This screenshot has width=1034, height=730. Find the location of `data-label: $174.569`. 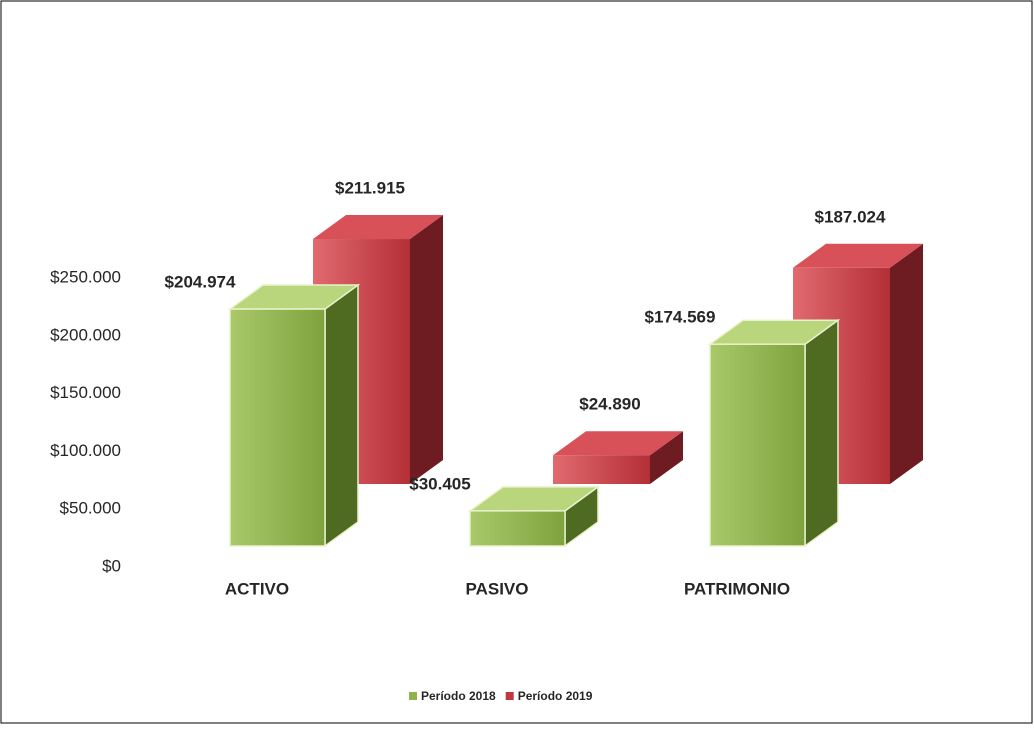

data-label: $174.569 is located at coordinates (680, 317).